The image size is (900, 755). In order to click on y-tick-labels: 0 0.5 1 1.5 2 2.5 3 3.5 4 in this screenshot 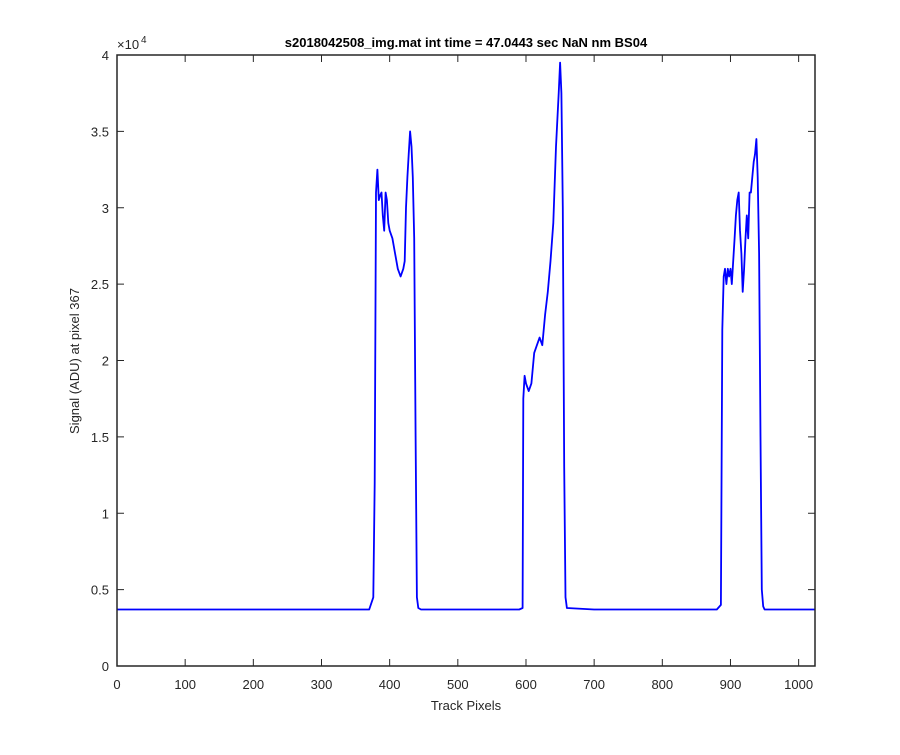, I will do `click(100, 361)`.